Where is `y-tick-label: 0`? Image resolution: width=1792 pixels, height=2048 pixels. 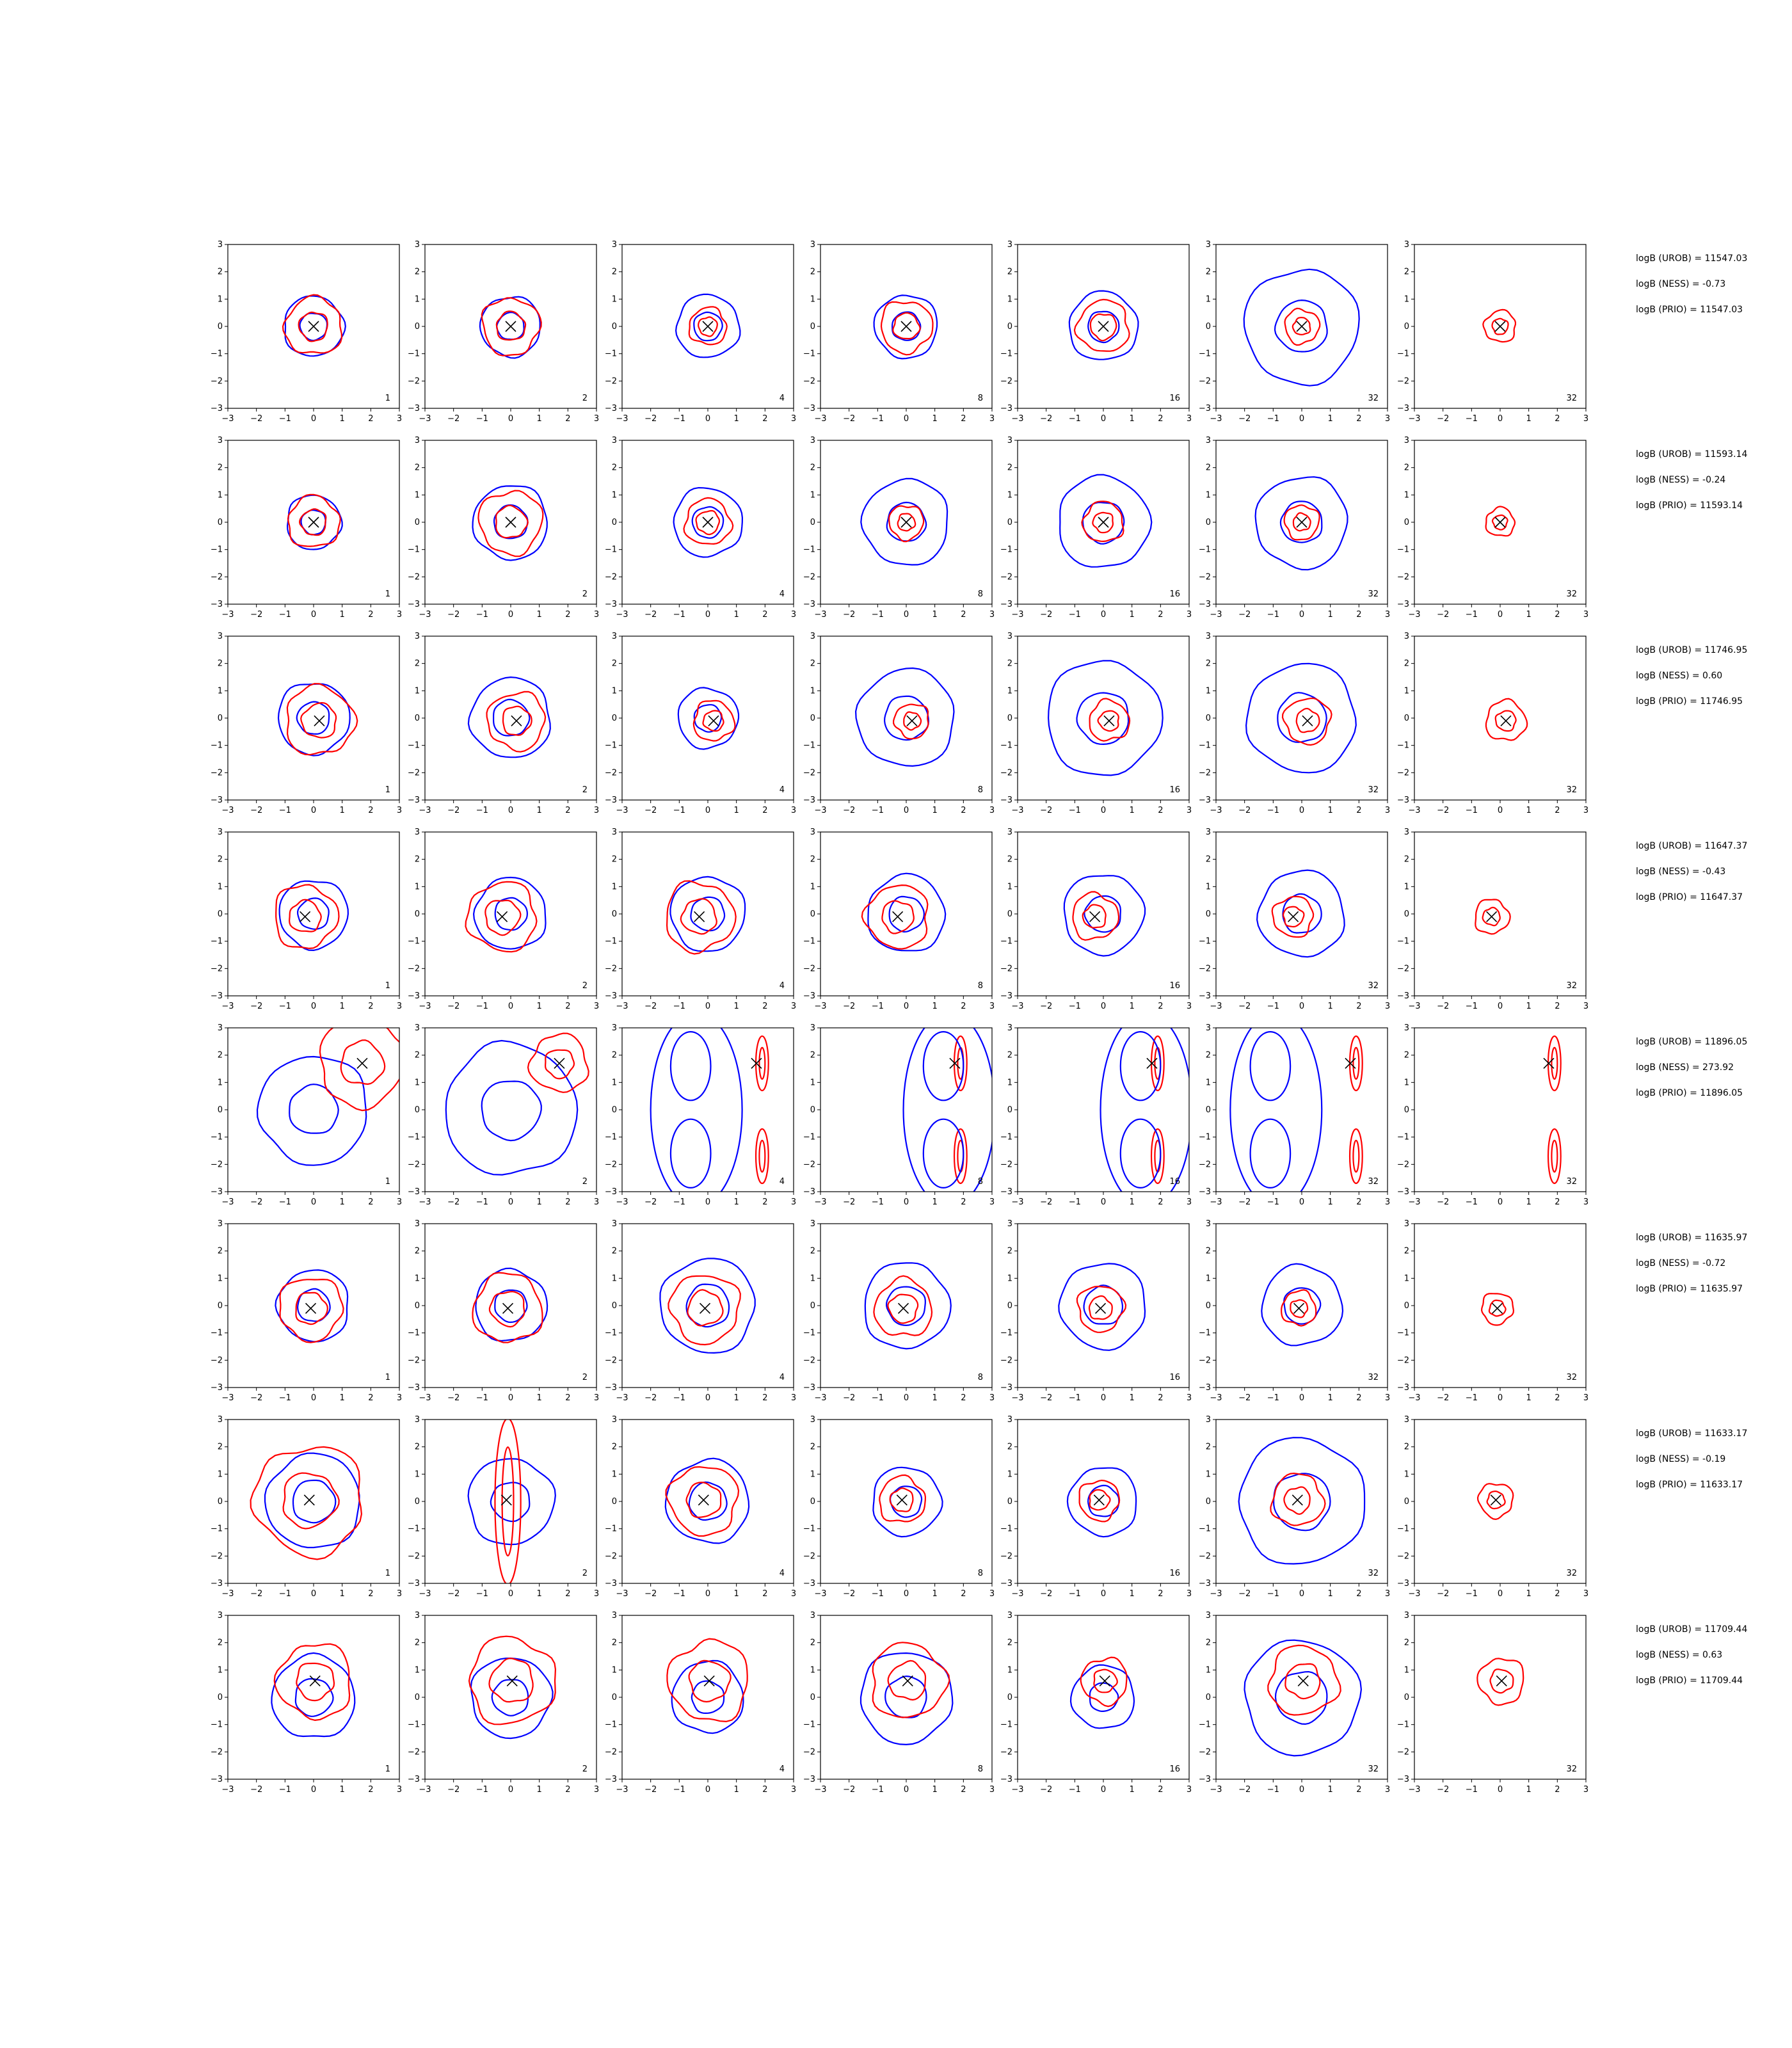 y-tick-label: 0 is located at coordinates (1208, 1502).